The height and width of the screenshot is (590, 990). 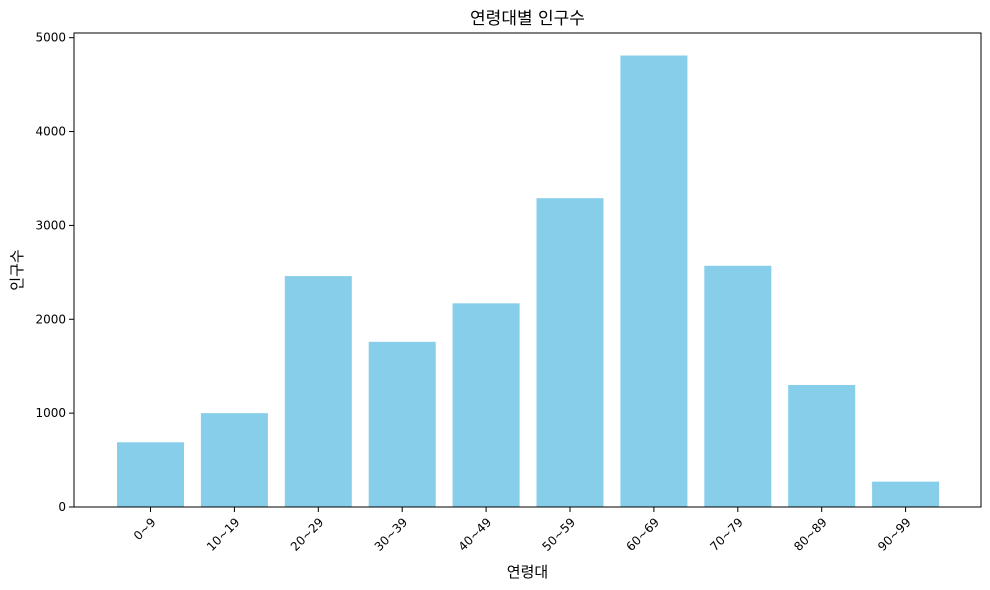 What do you see at coordinates (145, 529) in the screenshot?
I see `x-tick-label: 0~9` at bounding box center [145, 529].